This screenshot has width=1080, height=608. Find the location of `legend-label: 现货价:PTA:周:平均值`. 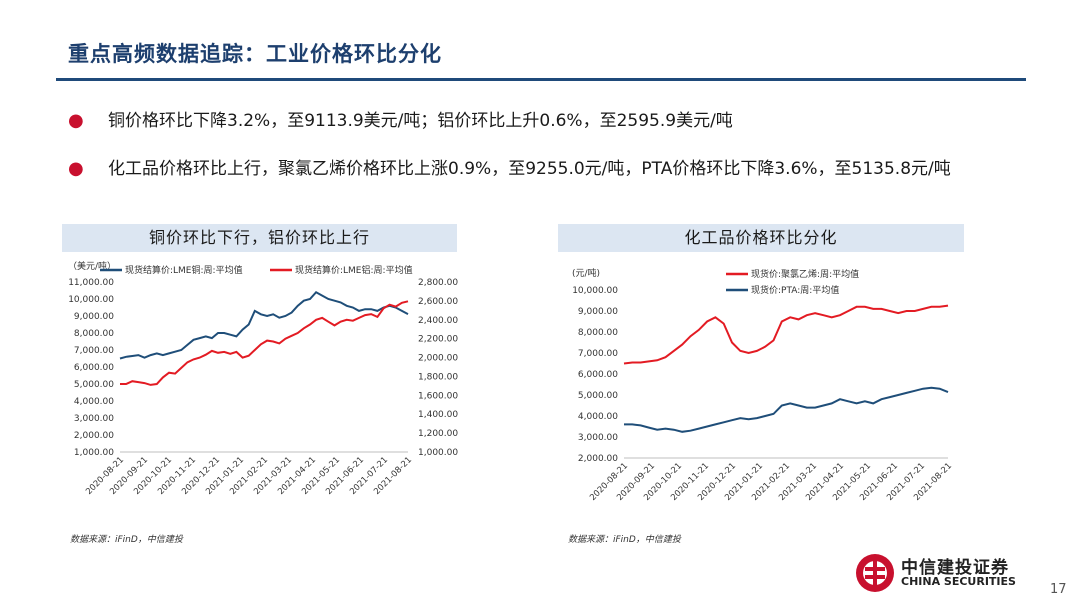

legend-label: 现货价:PTA:周:平均值 is located at coordinates (795, 290).